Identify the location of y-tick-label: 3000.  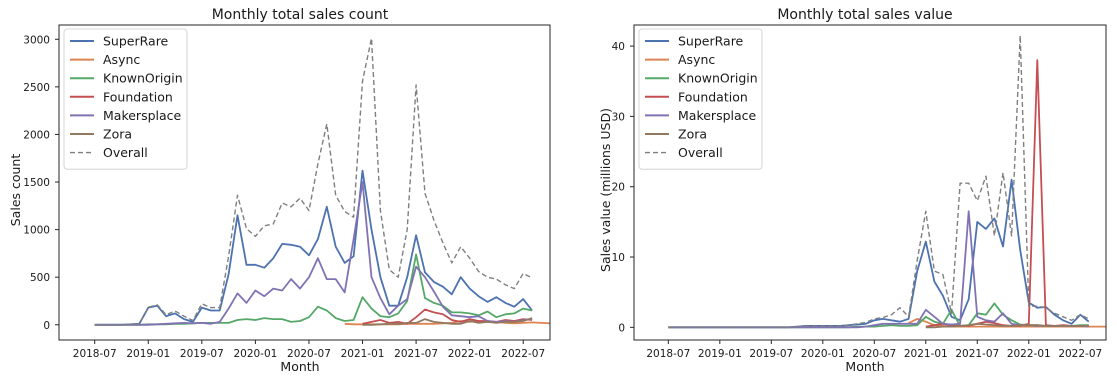
(36, 40).